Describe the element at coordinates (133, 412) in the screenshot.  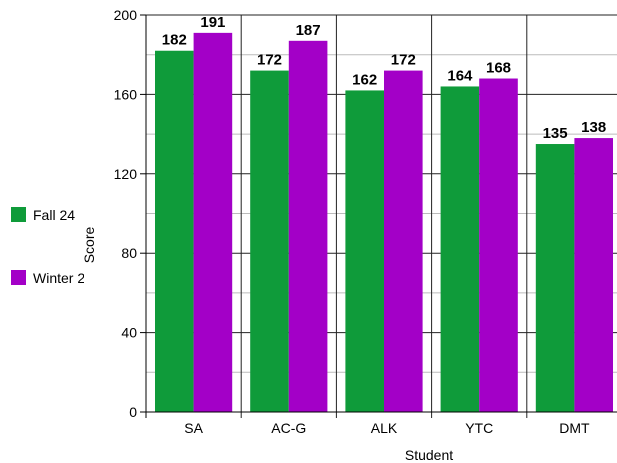
I see `y-tick-label: 0` at that location.